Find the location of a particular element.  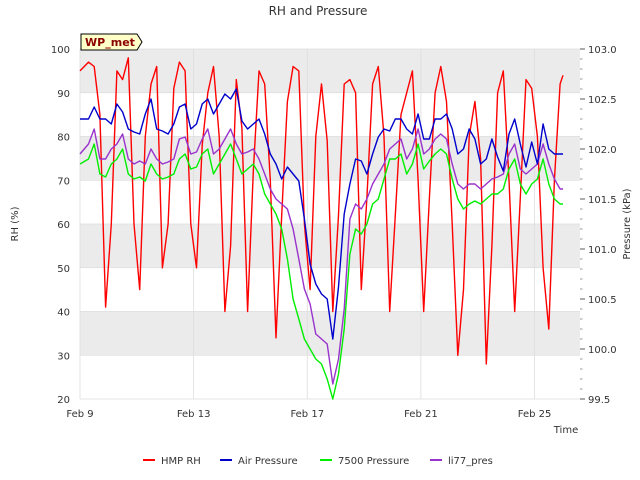

x-tick-label: Feb 17 is located at coordinates (307, 414).